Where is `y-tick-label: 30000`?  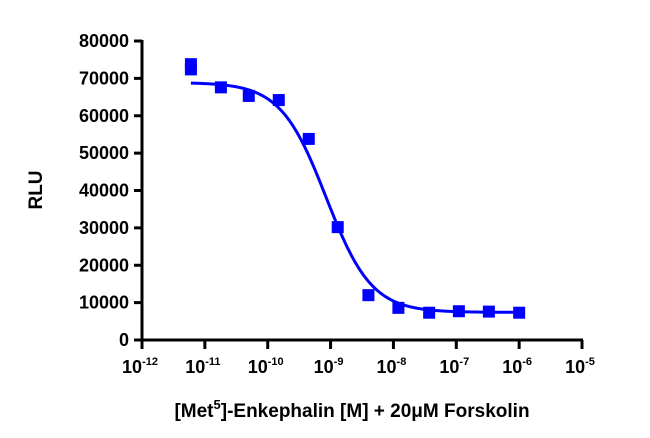
y-tick-label: 30000 is located at coordinates (104, 228).